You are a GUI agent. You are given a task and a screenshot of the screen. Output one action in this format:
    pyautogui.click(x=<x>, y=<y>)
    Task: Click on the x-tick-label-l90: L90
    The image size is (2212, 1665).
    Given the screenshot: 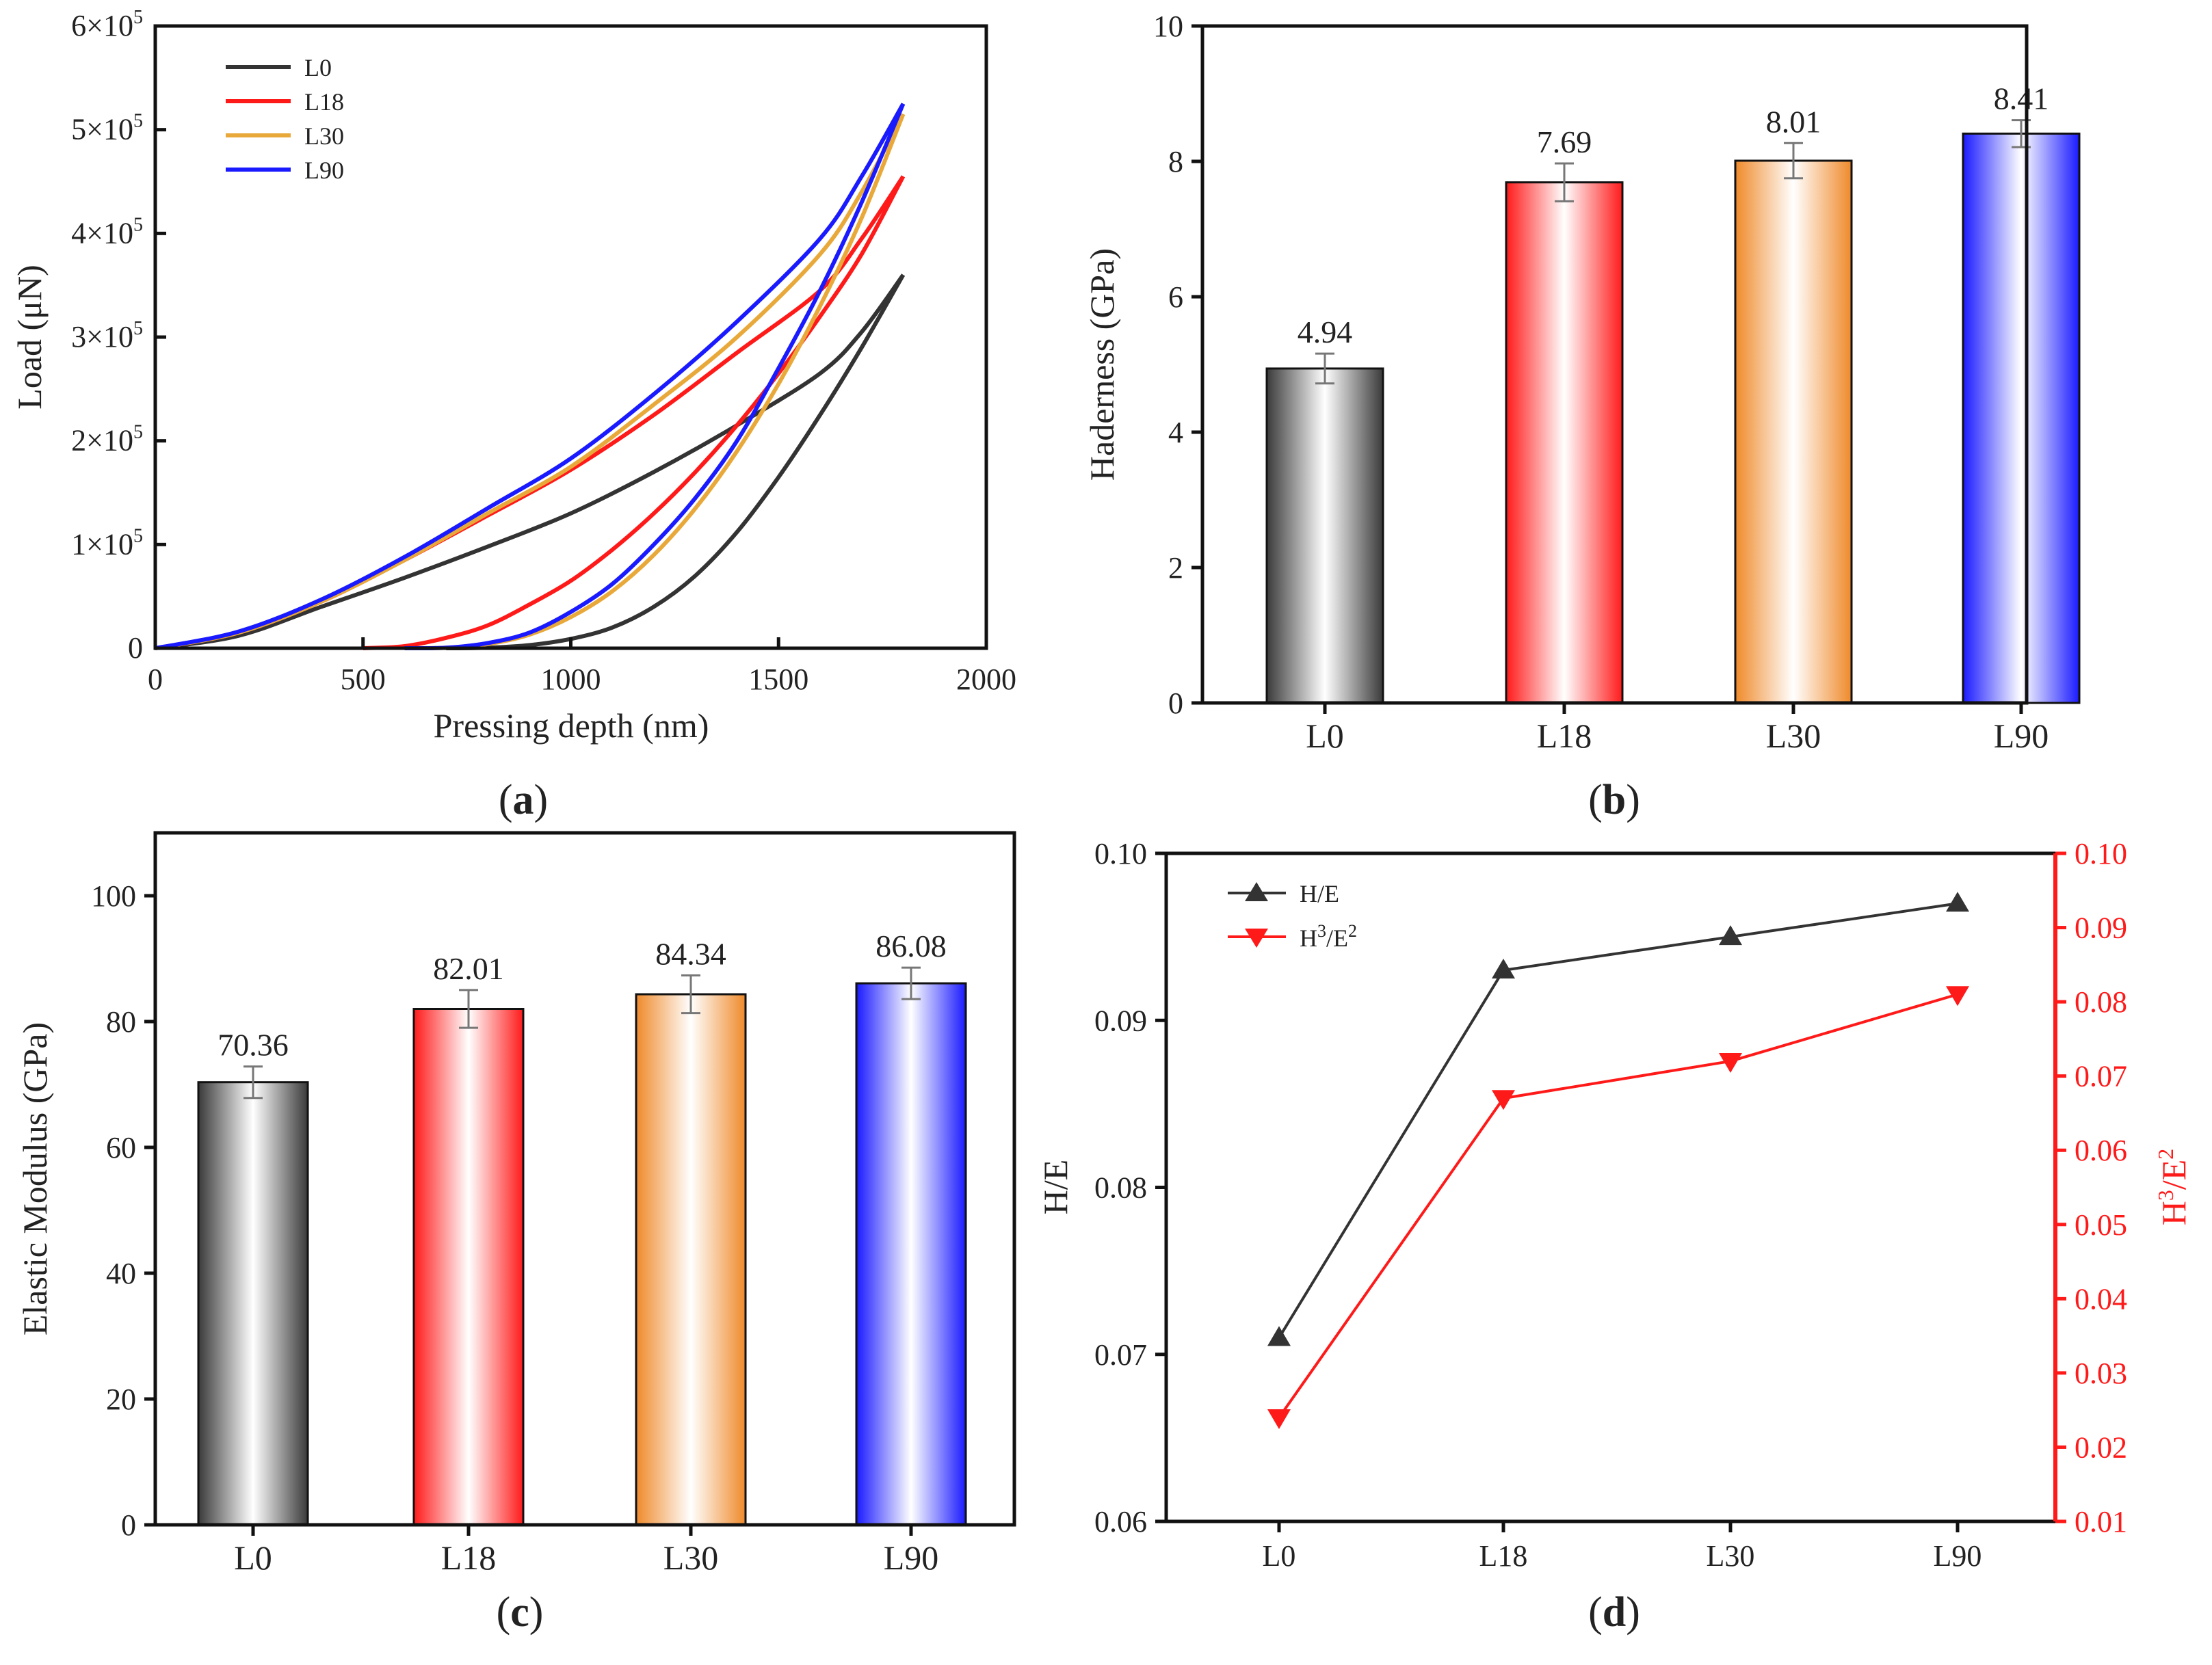 What is the action you would take?
    pyautogui.click(x=911, y=1558)
    